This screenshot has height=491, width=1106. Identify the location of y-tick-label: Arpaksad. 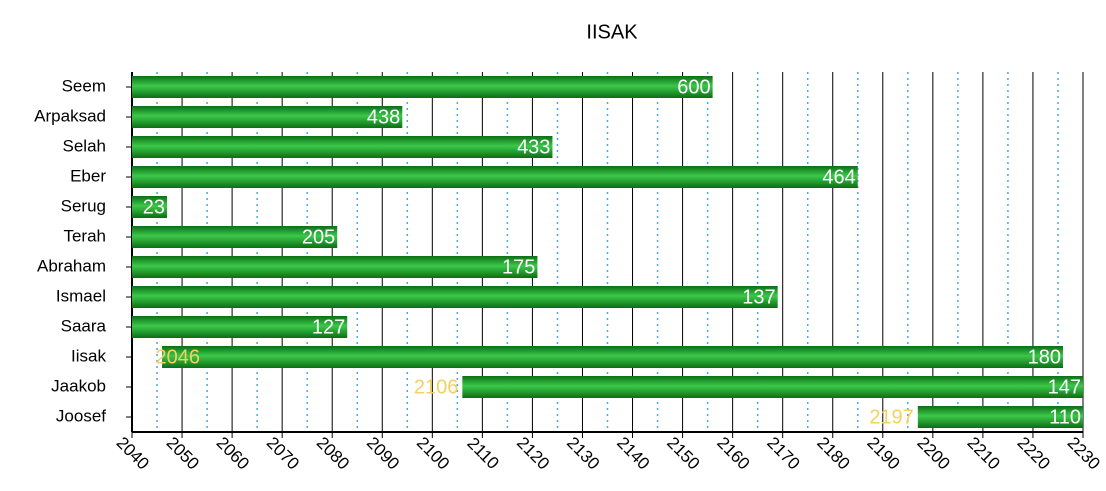
(70, 115).